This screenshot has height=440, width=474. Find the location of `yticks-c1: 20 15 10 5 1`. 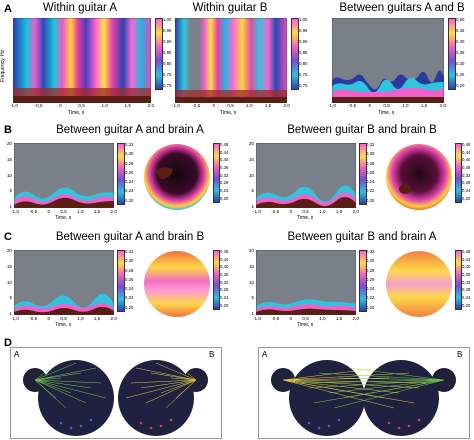

yticks-c1: 20 15 10 5 1 is located at coordinates (9, 282).